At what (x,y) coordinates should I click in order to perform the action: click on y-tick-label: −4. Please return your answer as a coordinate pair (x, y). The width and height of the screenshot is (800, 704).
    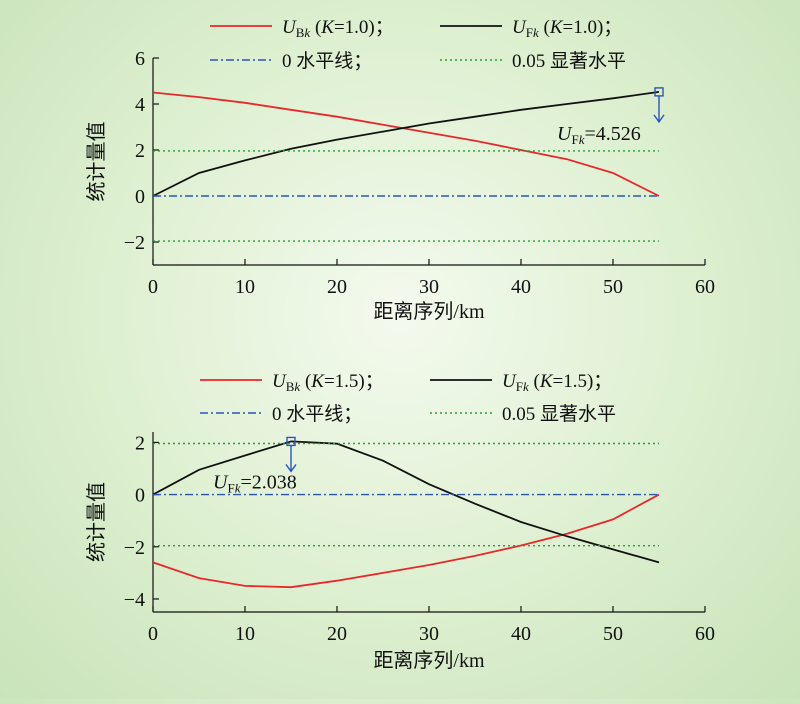
    Looking at the image, I should click on (134, 600).